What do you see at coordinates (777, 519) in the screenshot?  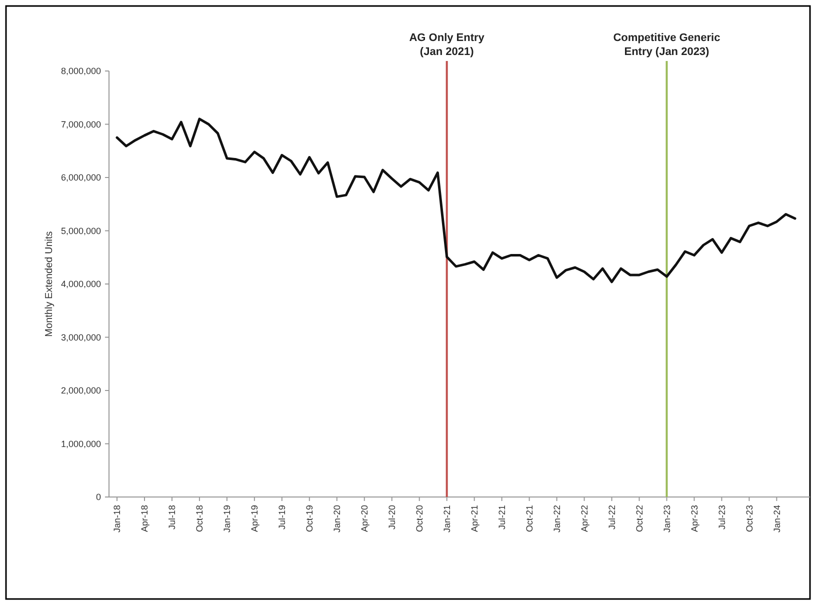 I see `x-tick-label: Jan-24` at bounding box center [777, 519].